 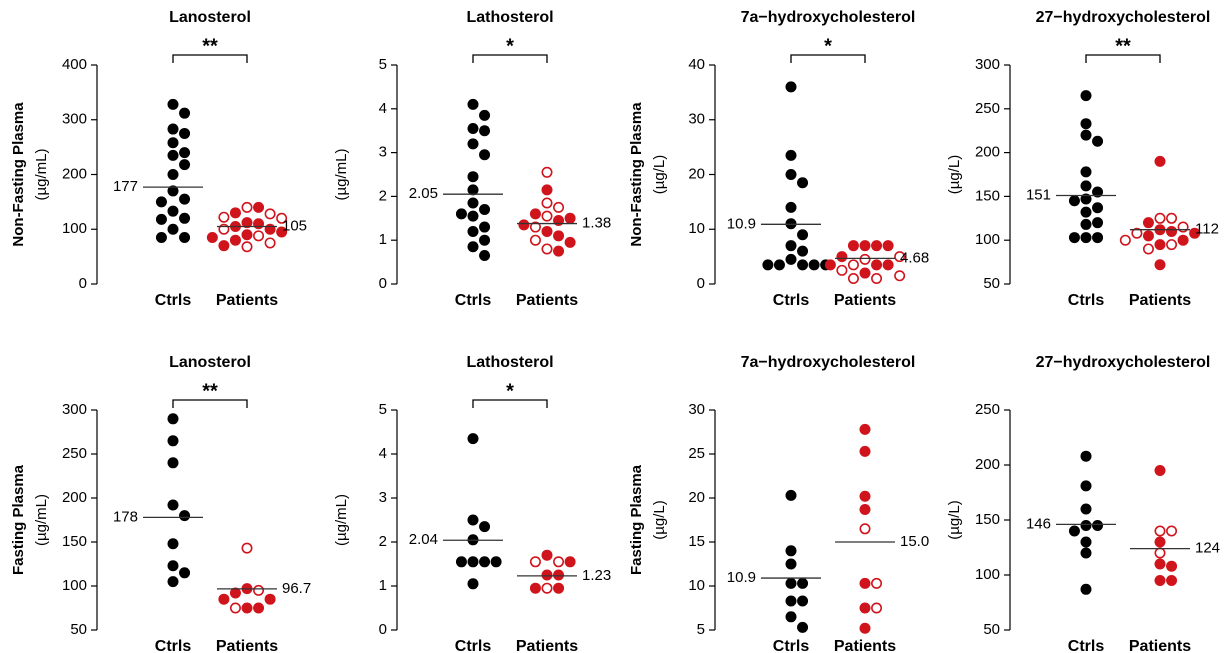 I want to click on y-tick-label: 4, so click(x=383, y=453).